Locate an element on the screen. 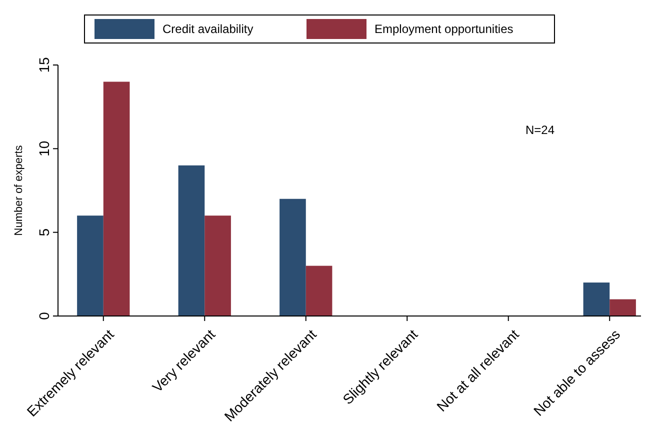  y-tick-label: 15 is located at coordinates (44, 65).